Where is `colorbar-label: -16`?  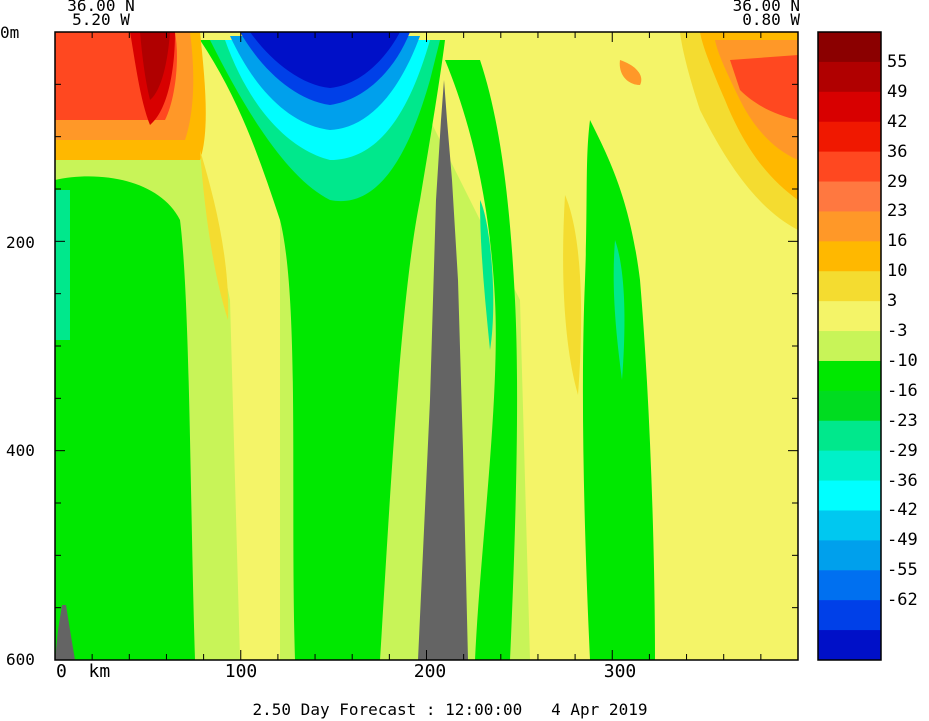
colorbar-label: -16 is located at coordinates (902, 390).